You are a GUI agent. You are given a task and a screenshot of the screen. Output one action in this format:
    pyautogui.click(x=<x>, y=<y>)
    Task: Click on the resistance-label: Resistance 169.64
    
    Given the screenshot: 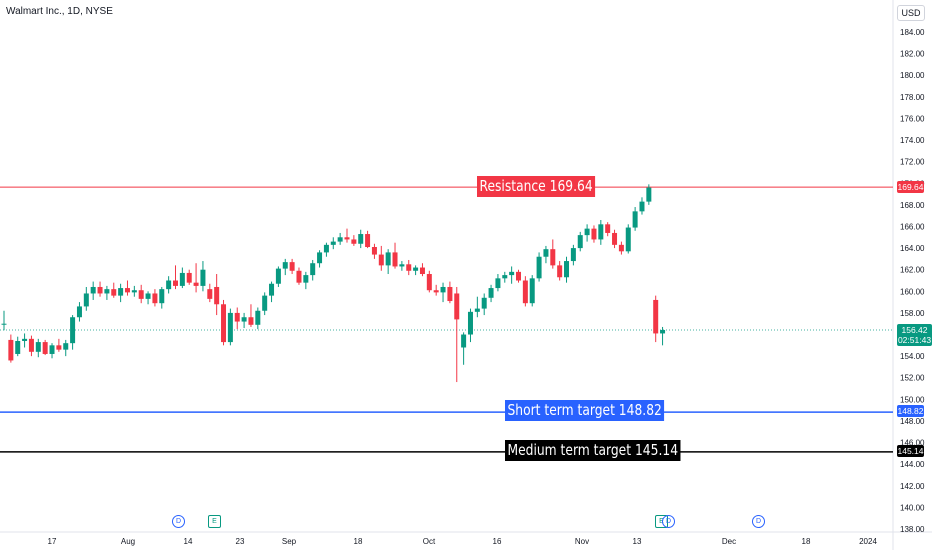 What is the action you would take?
    pyautogui.click(x=536, y=186)
    